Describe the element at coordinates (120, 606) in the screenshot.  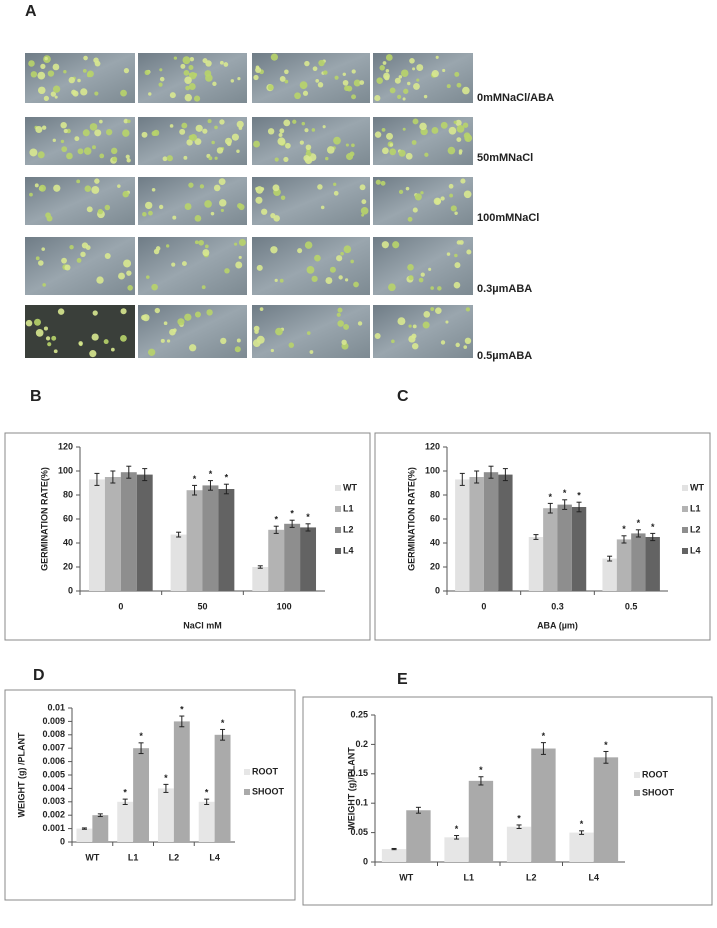
I see `x-tick-label: 0` at that location.